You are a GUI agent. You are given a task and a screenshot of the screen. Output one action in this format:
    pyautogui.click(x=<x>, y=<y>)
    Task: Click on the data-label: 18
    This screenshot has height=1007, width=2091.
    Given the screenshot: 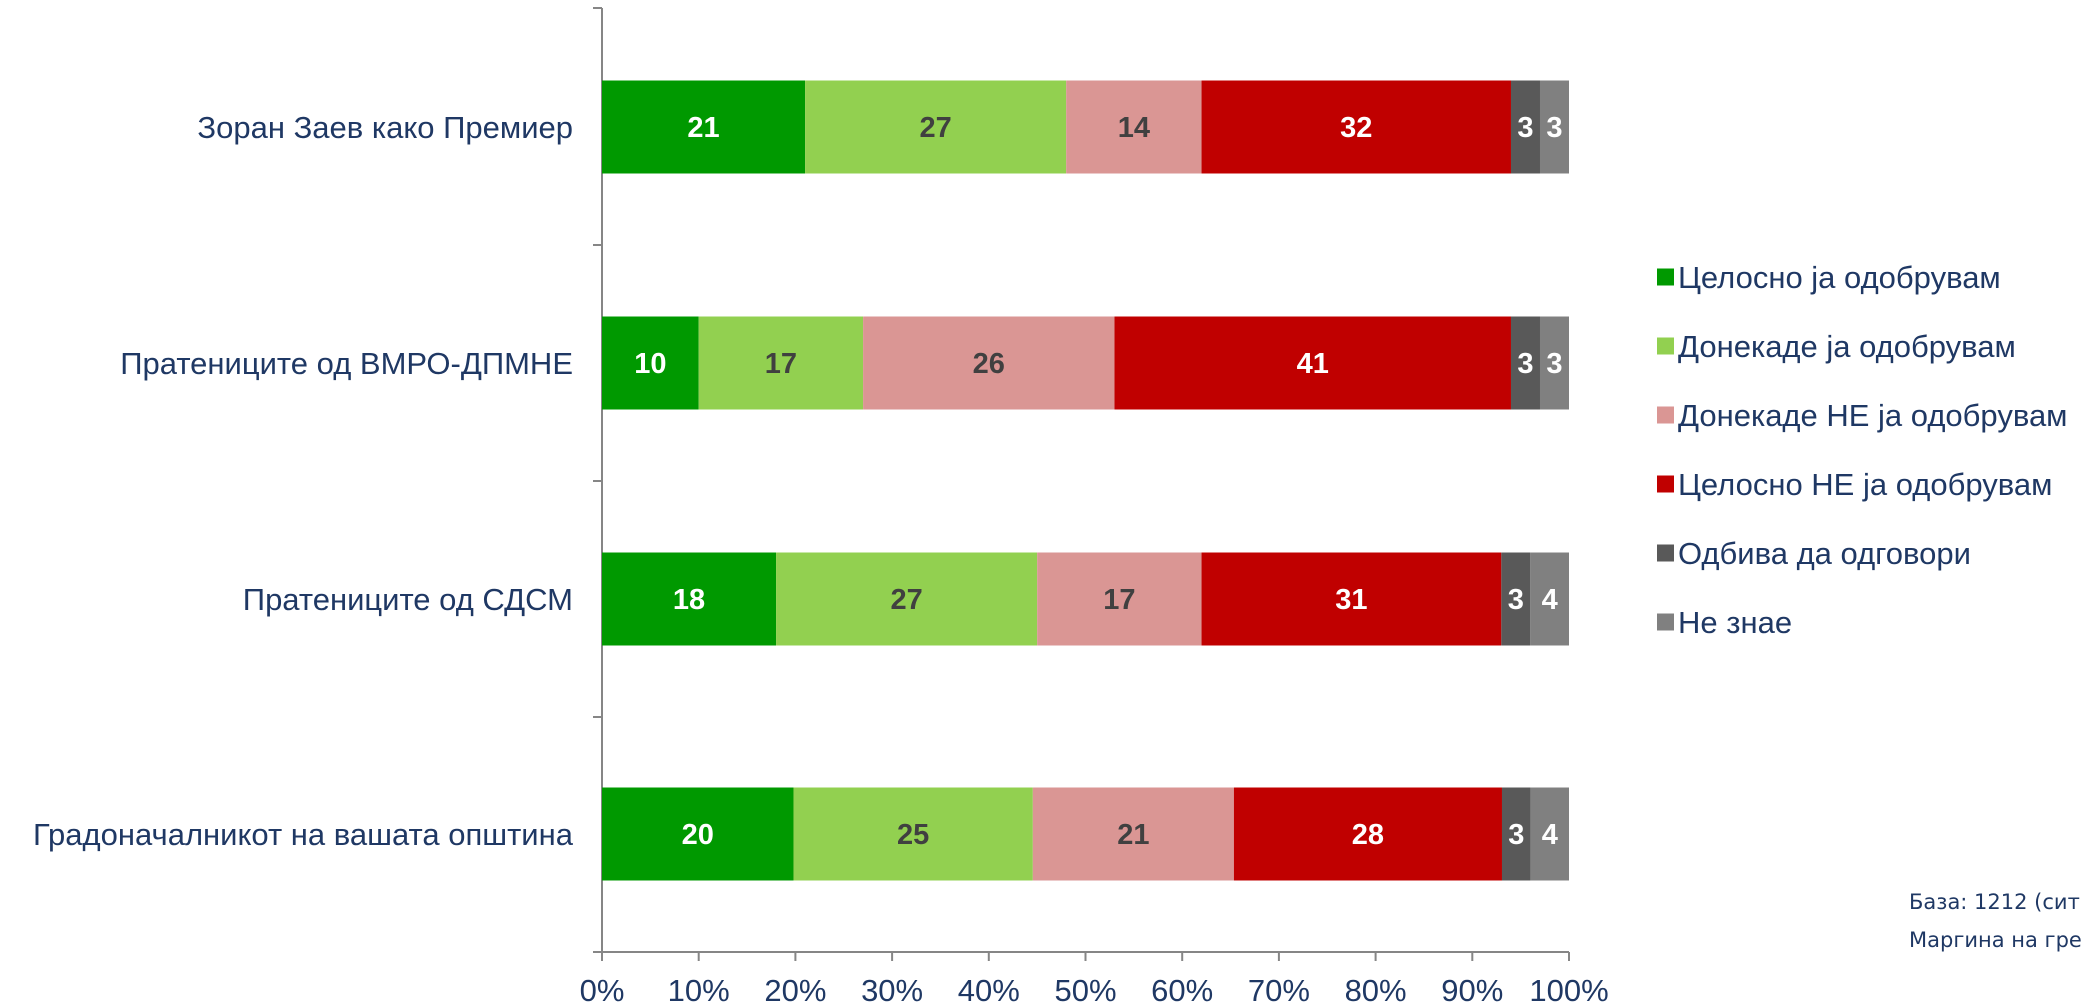 What is the action you would take?
    pyautogui.click(x=689, y=600)
    